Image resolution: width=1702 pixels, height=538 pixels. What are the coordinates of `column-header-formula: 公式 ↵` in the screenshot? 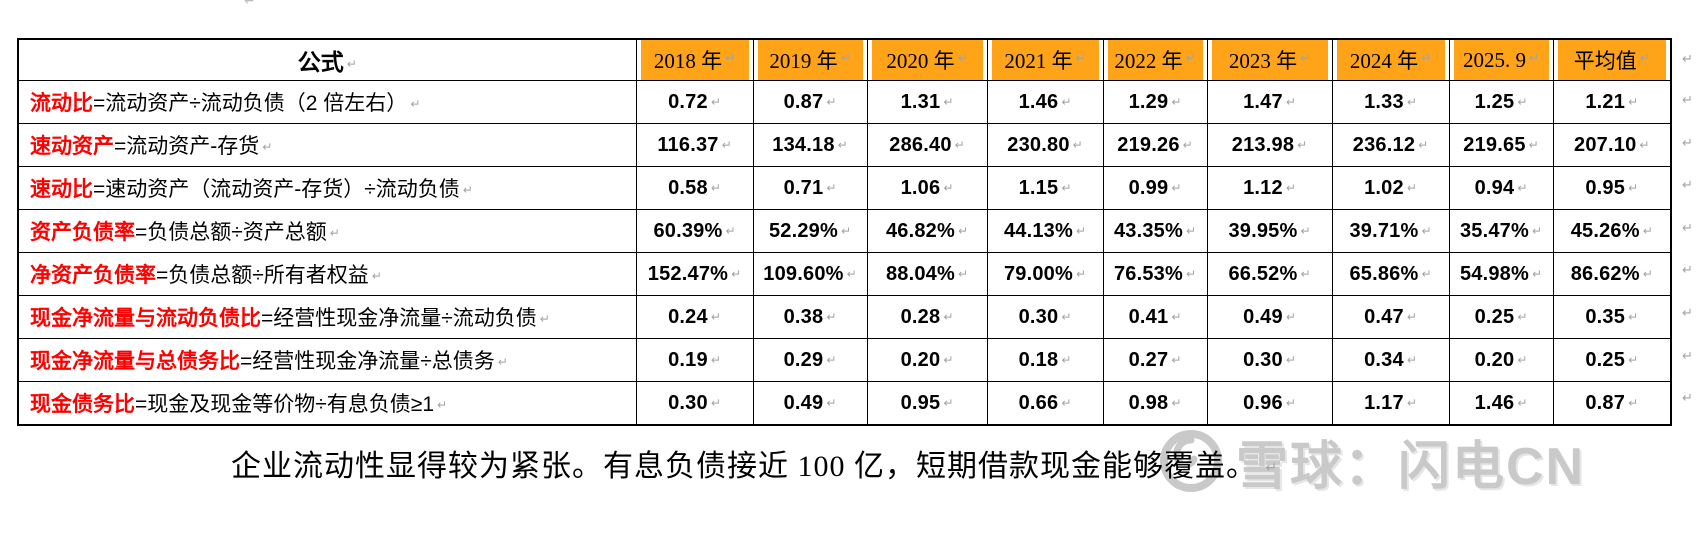 It's located at (327, 59).